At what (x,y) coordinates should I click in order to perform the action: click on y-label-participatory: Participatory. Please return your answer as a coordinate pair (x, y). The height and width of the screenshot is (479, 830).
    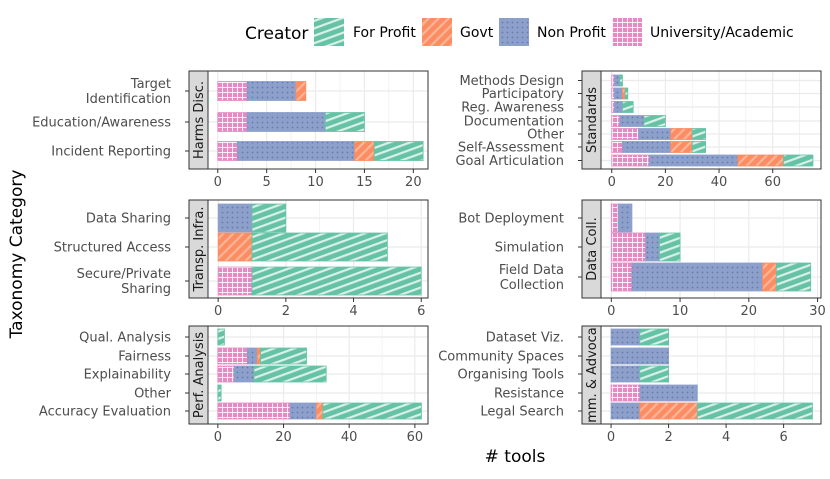
    Looking at the image, I should click on (523, 94).